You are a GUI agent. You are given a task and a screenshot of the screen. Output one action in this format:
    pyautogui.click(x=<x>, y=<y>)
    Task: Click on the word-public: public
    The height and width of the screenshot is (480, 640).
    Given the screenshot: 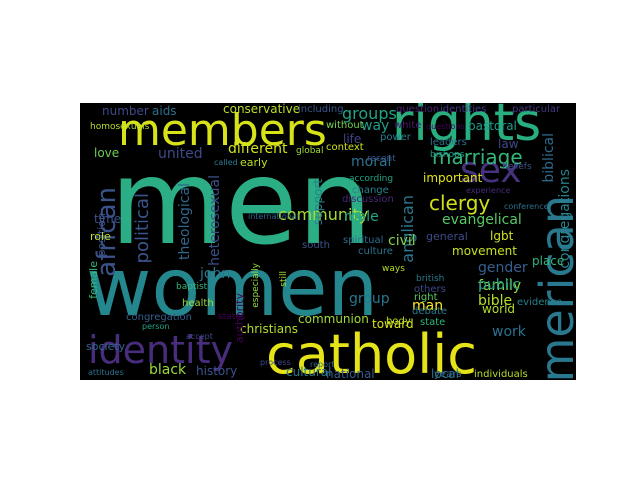 What is the action you would take?
    pyautogui.click(x=499, y=285)
    